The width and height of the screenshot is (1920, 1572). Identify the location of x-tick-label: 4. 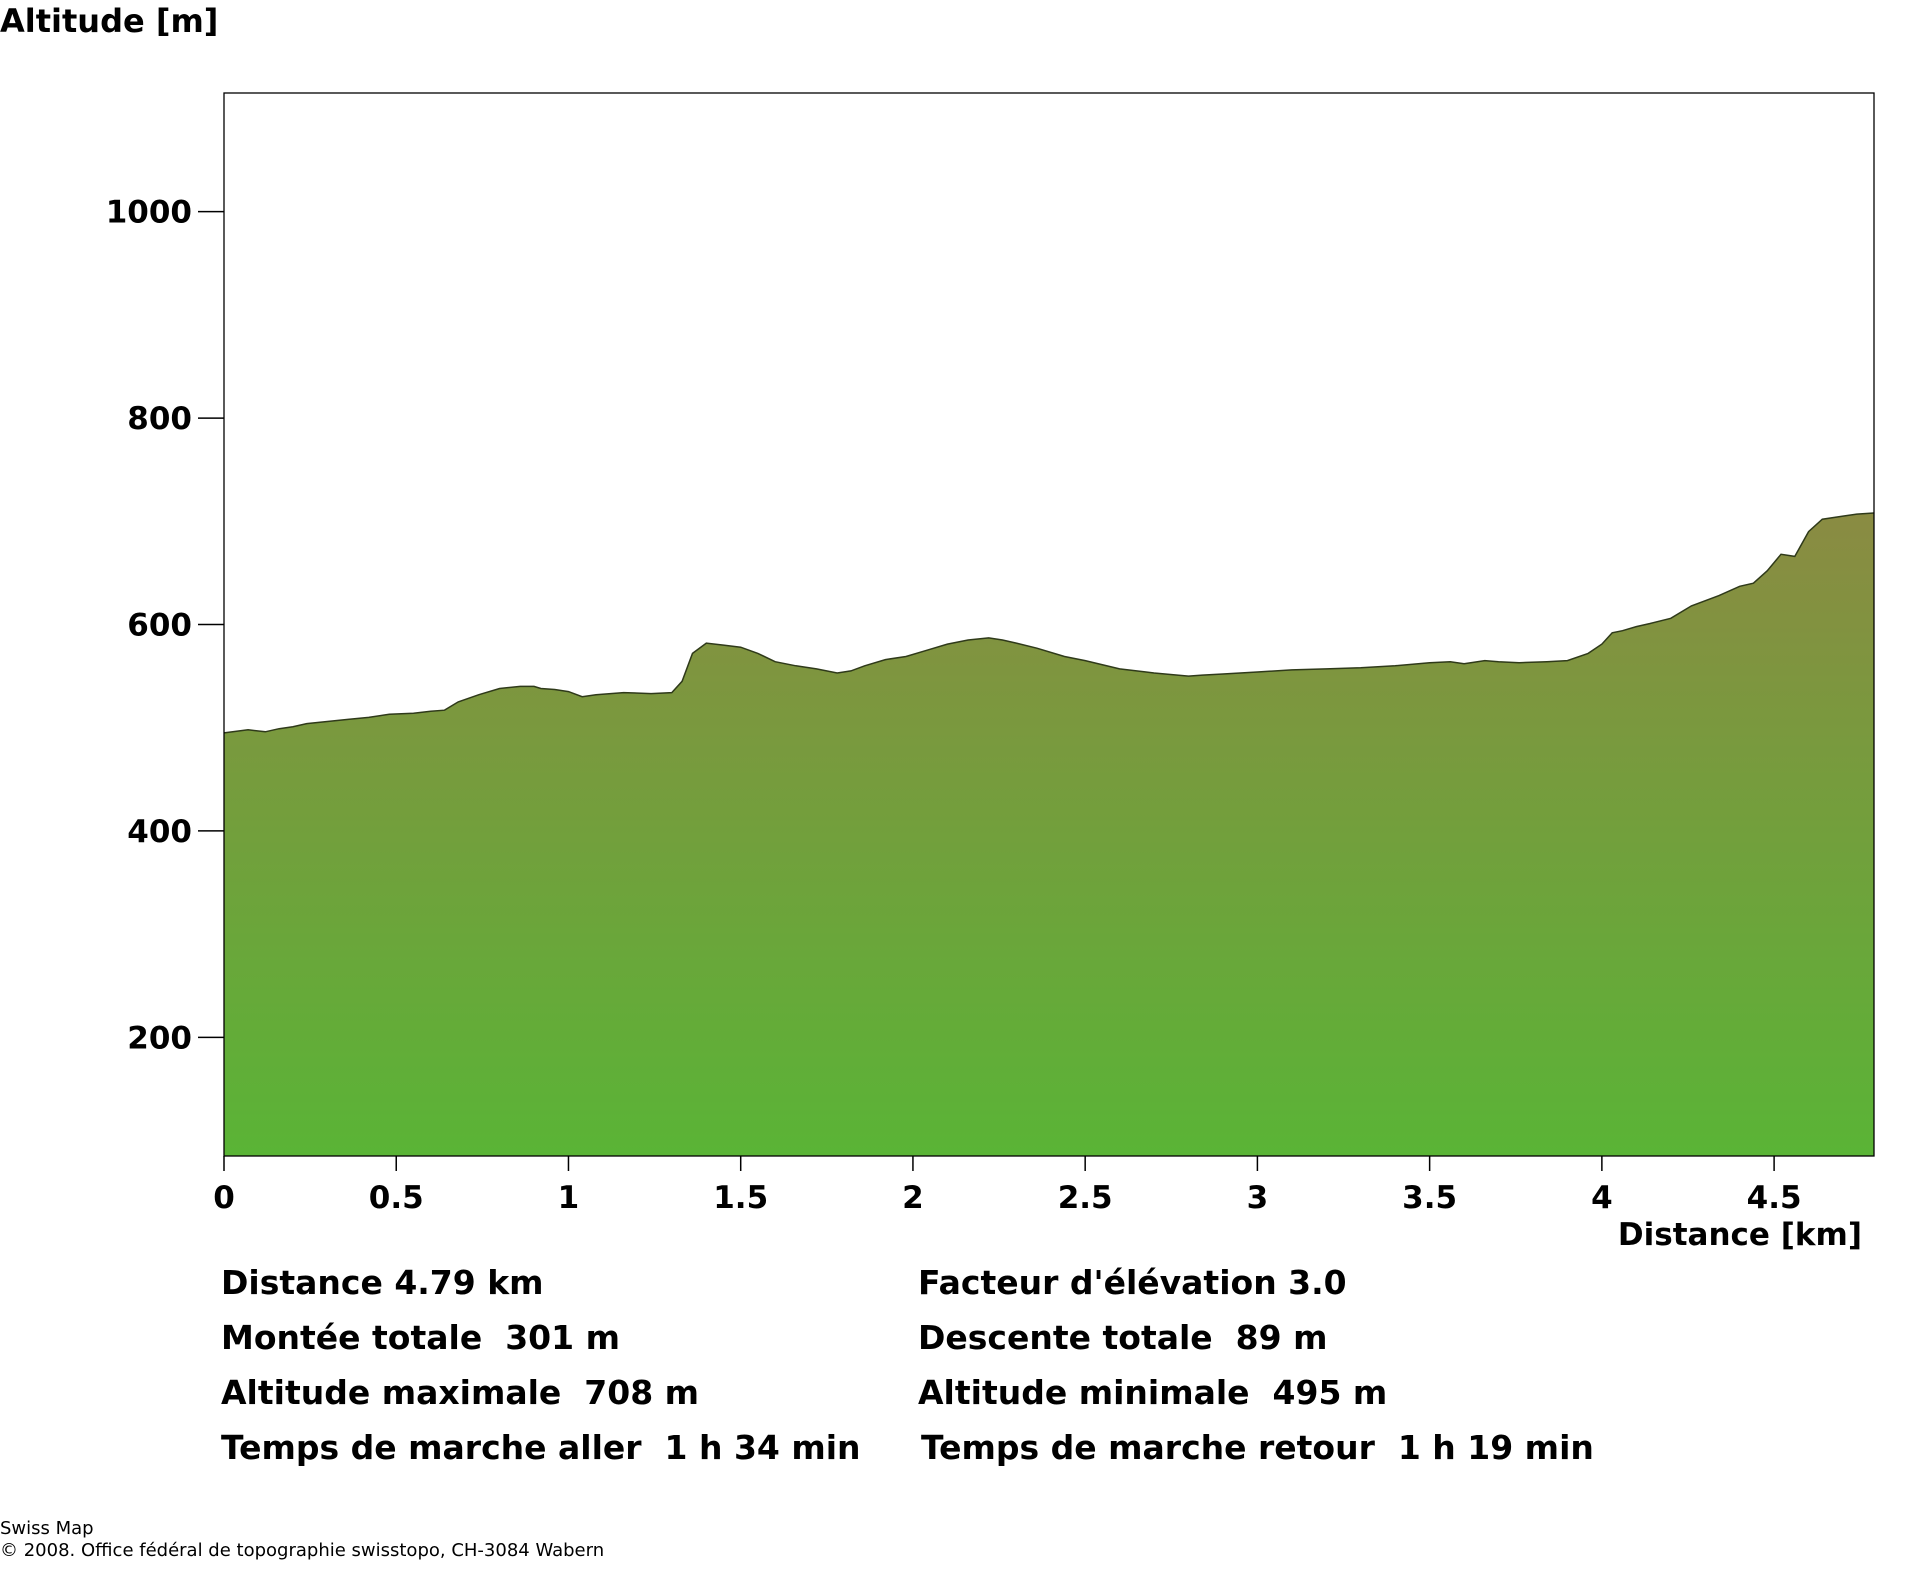
(1602, 1198).